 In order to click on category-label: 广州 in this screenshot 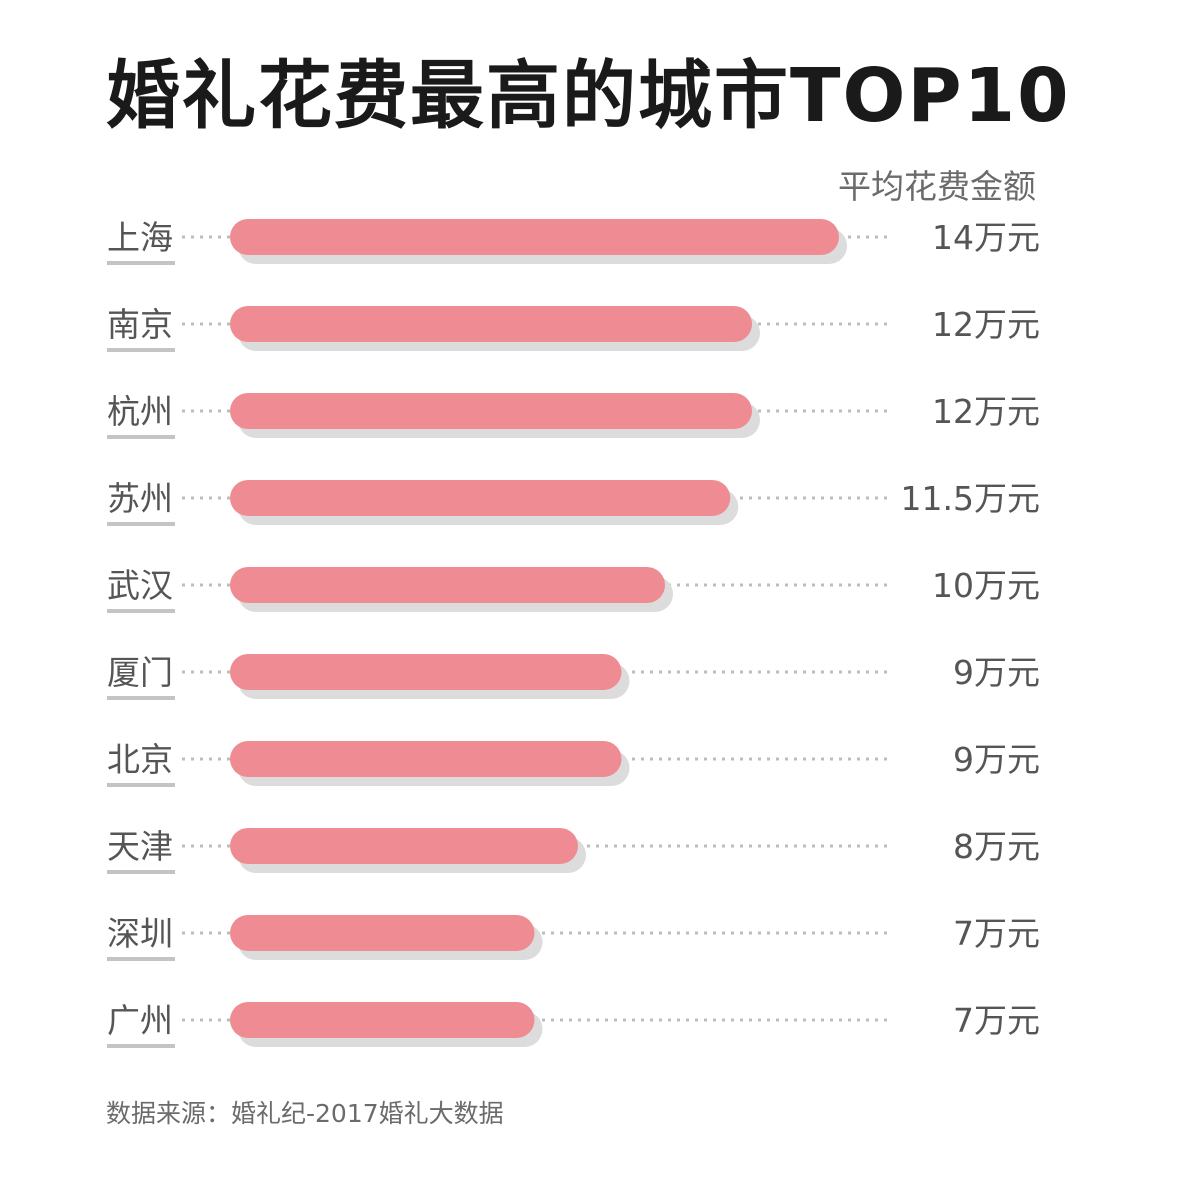, I will do `click(140, 1020)`.